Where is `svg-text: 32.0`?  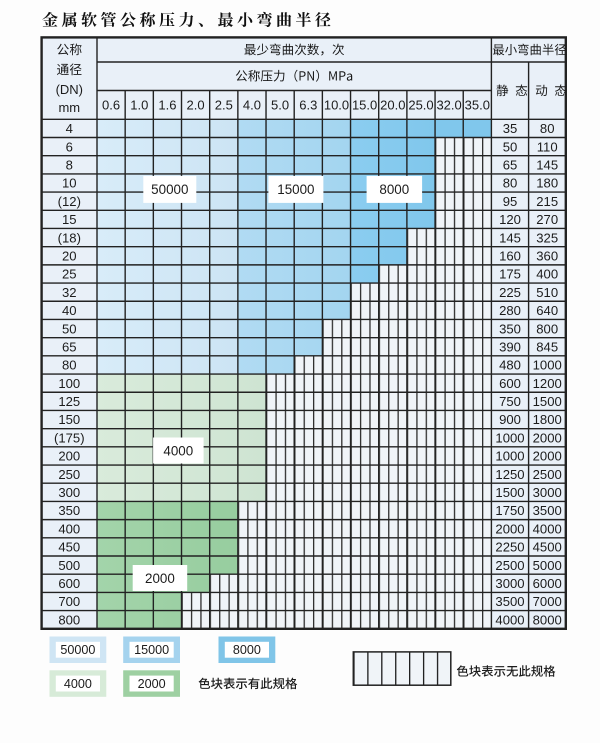
svg-text: 32.0 is located at coordinates (448, 105).